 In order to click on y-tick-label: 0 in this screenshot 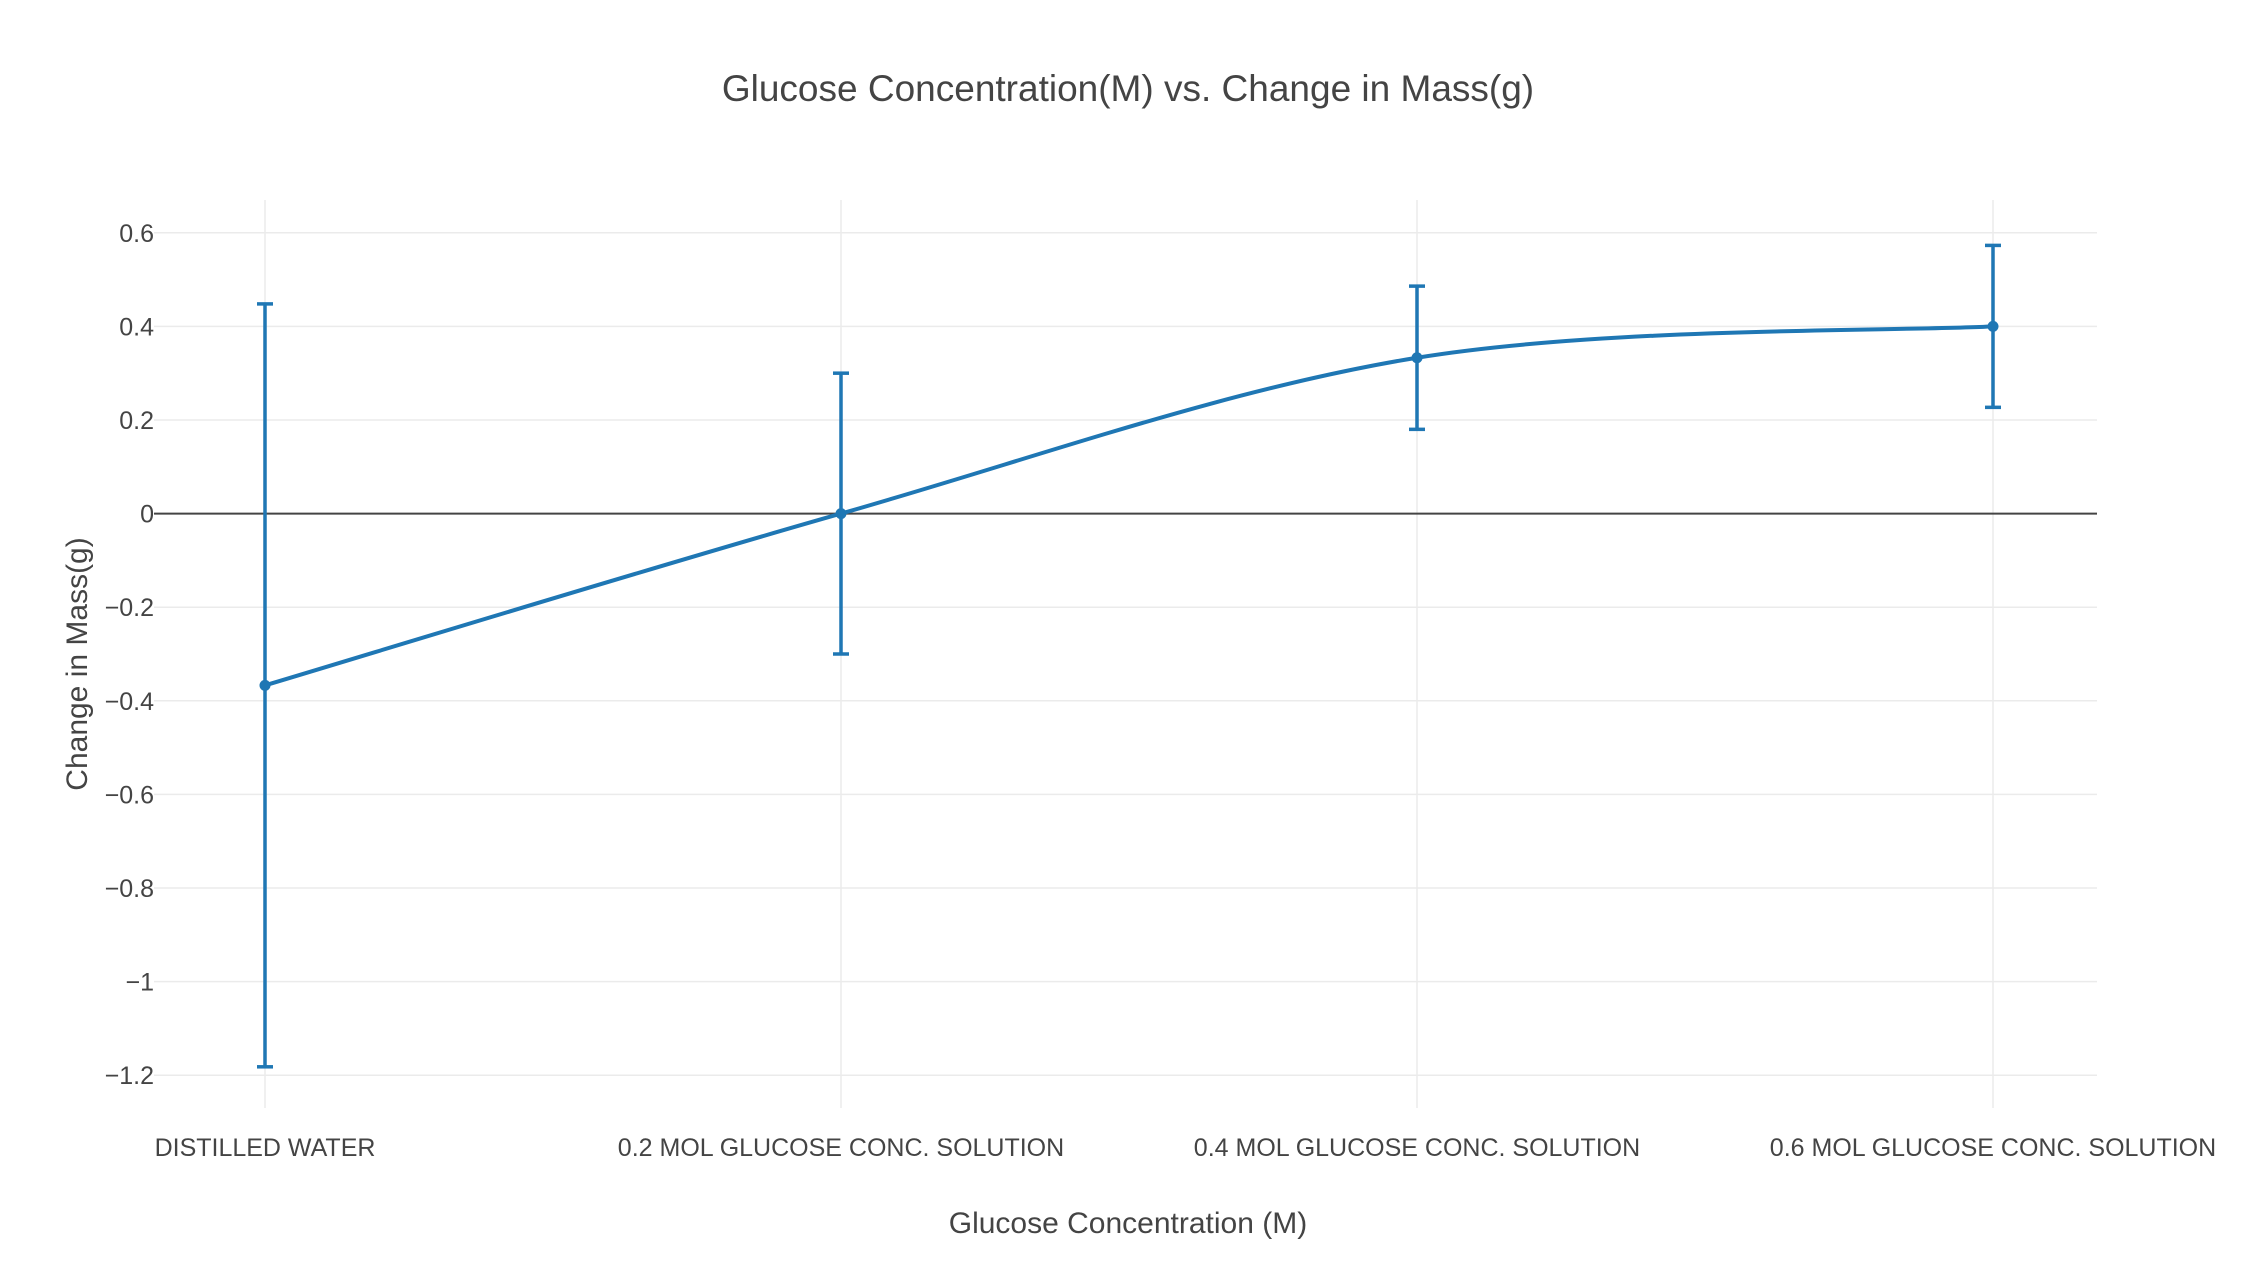, I will do `click(147, 515)`.